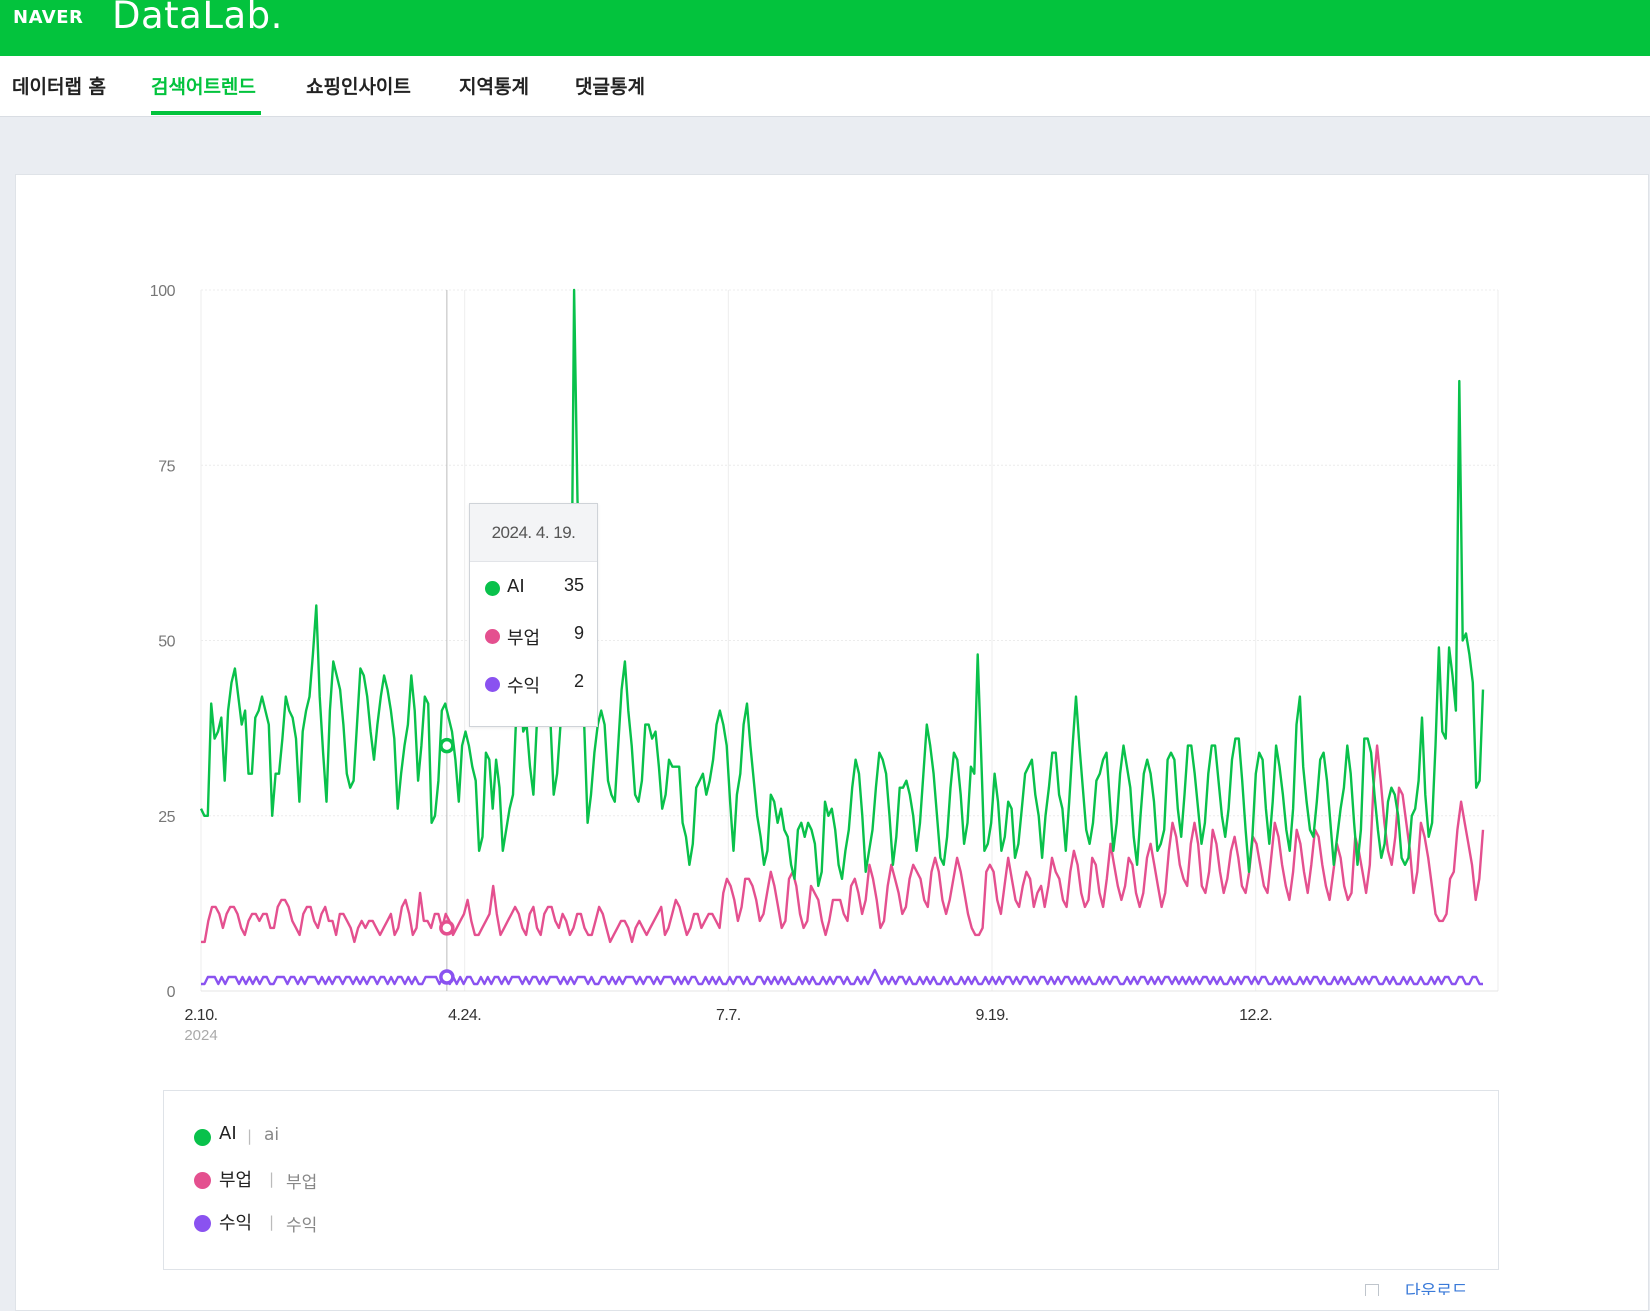 This screenshot has height=1311, width=1650. I want to click on active-tab-underline, so click(206, 113).